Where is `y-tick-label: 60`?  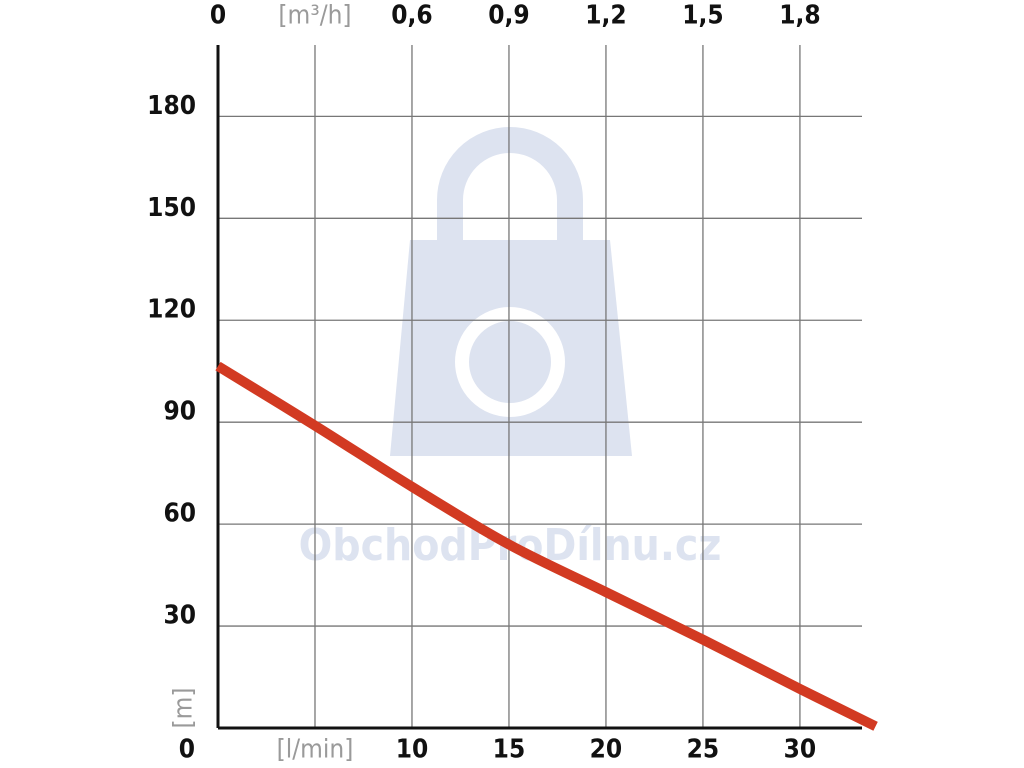
y-tick-label: 60 is located at coordinates (179, 514).